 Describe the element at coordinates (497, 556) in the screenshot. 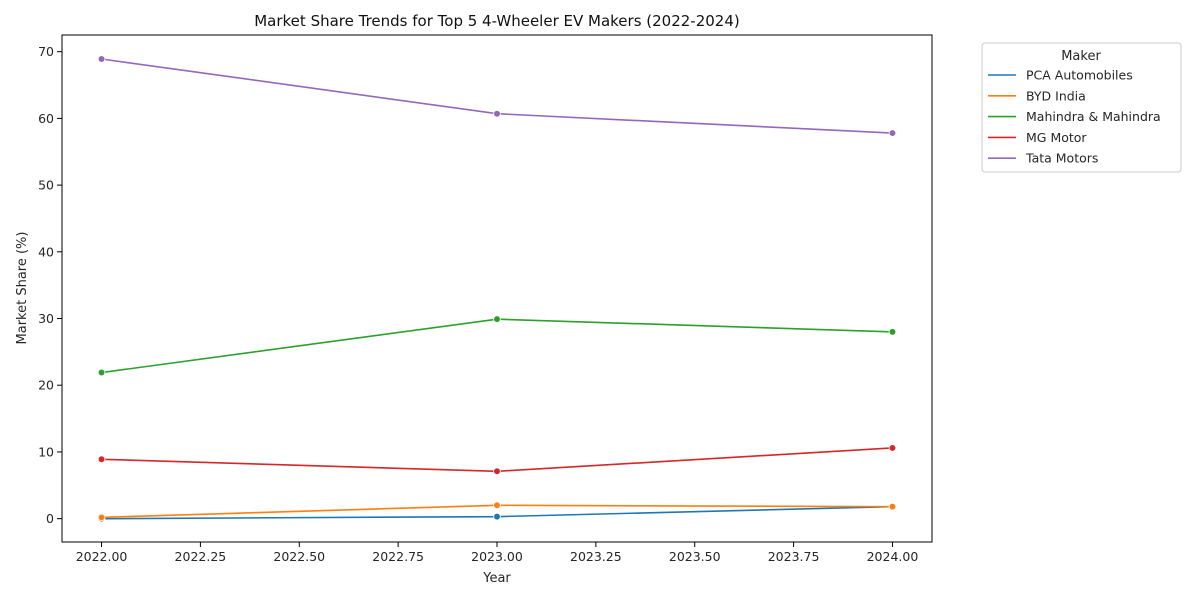

I see `x-tick-label: 2023.00` at that location.